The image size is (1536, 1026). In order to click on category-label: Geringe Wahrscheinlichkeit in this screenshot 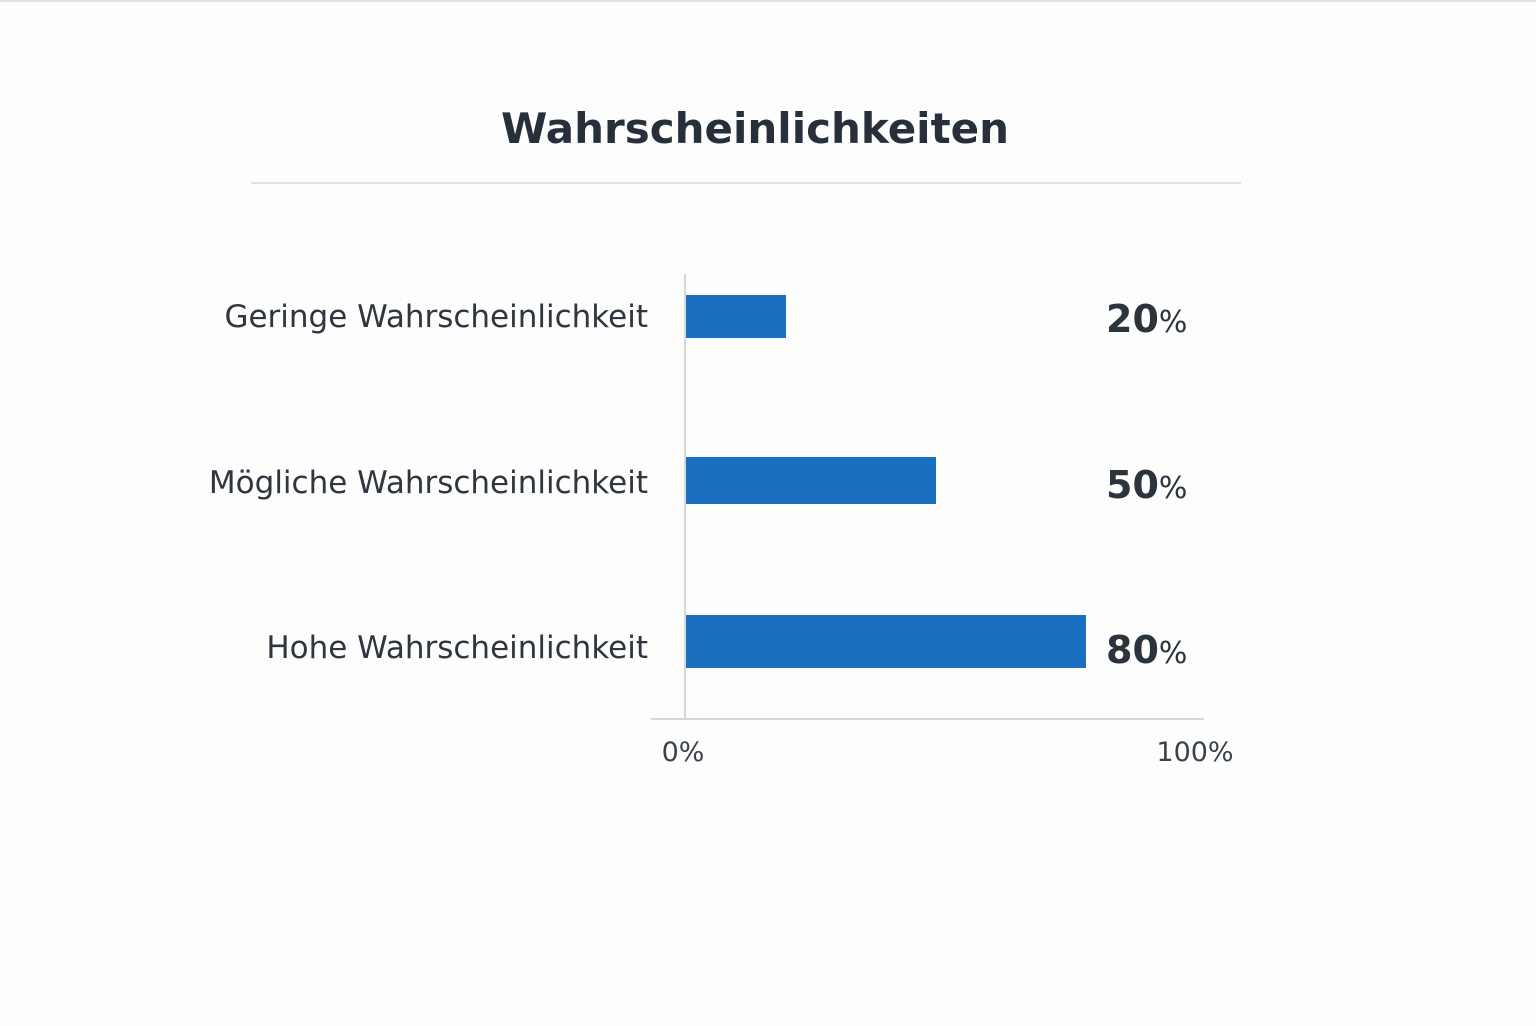, I will do `click(436, 317)`.